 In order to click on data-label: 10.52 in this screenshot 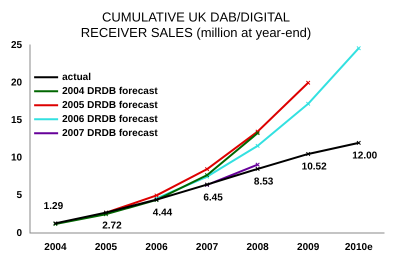, I will do `click(315, 167)`.